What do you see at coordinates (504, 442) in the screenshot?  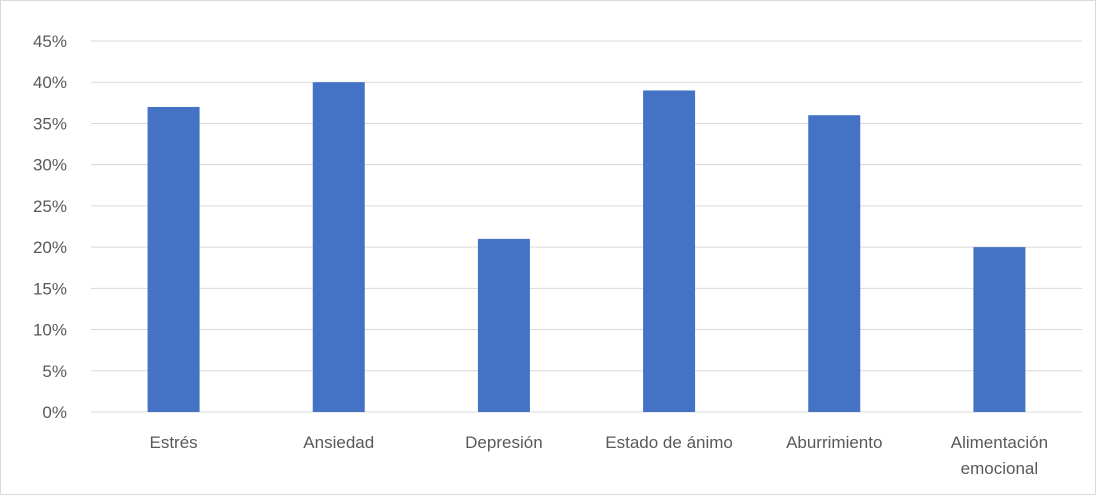 I see `x-tick-label: Depresión` at bounding box center [504, 442].